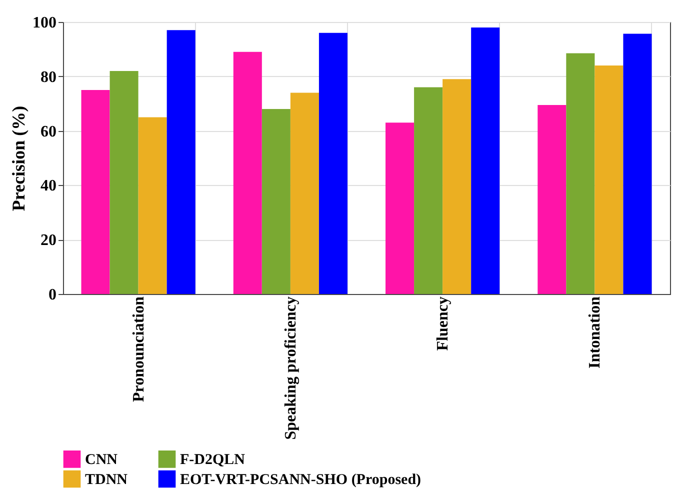 The height and width of the screenshot is (496, 684). What do you see at coordinates (48, 131) in the screenshot?
I see `y-tick-label: 60` at bounding box center [48, 131].